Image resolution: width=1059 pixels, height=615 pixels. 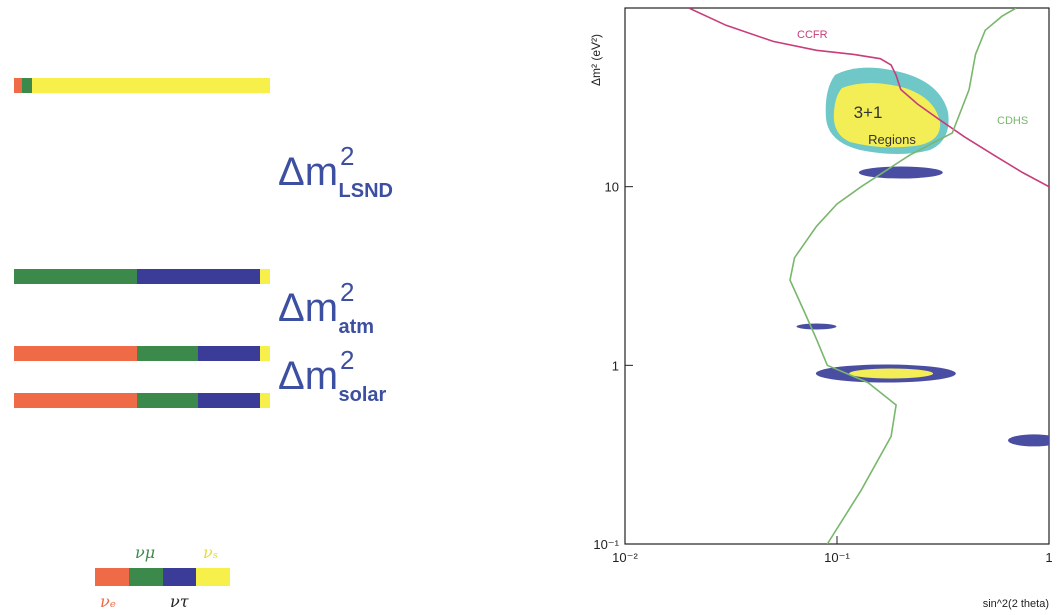 I want to click on y-tick-label: 10, so click(x=612, y=187).